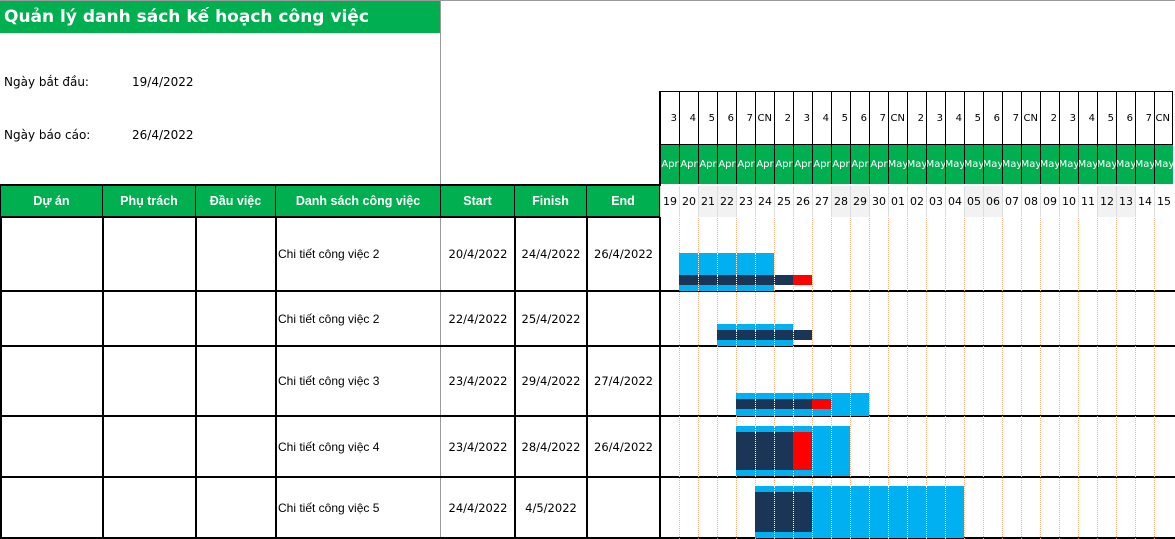  What do you see at coordinates (954, 201) in the screenshot?
I see `day-header: 04` at bounding box center [954, 201].